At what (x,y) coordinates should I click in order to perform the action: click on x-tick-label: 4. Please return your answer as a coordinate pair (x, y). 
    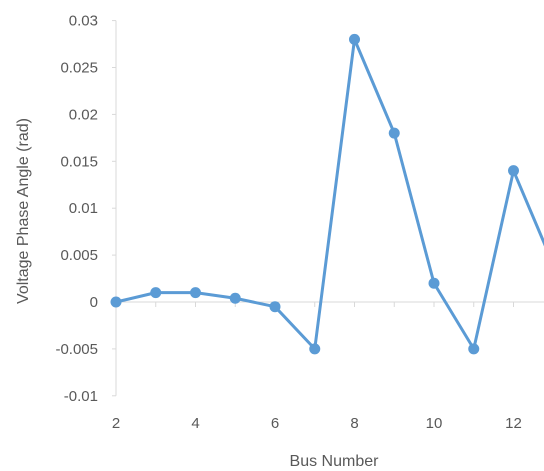
    Looking at the image, I should click on (195, 423).